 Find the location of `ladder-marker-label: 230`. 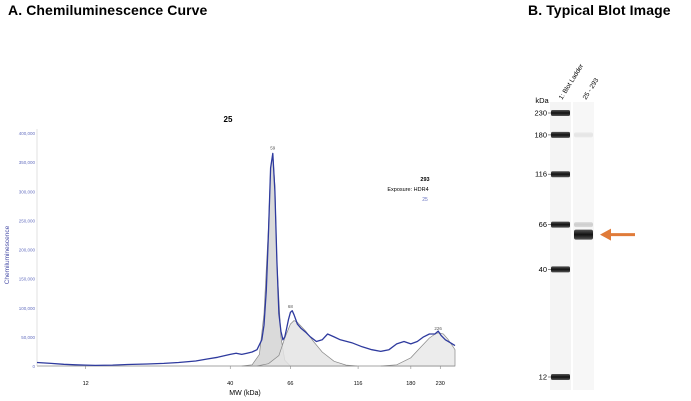

ladder-marker-label: 230 is located at coordinates (540, 113).